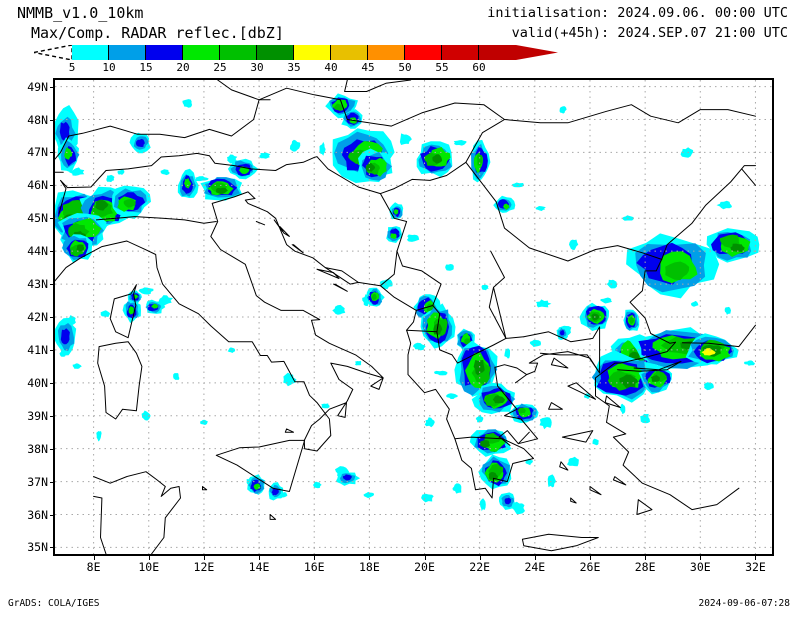  I want to click on lat-label-40N: 40N, so click(37, 382).